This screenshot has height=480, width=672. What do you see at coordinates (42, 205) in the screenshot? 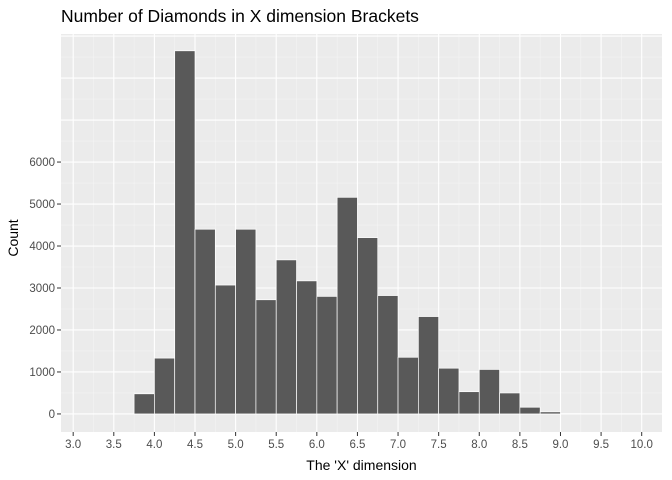
I see `y-tick-label: 5000` at bounding box center [42, 205].